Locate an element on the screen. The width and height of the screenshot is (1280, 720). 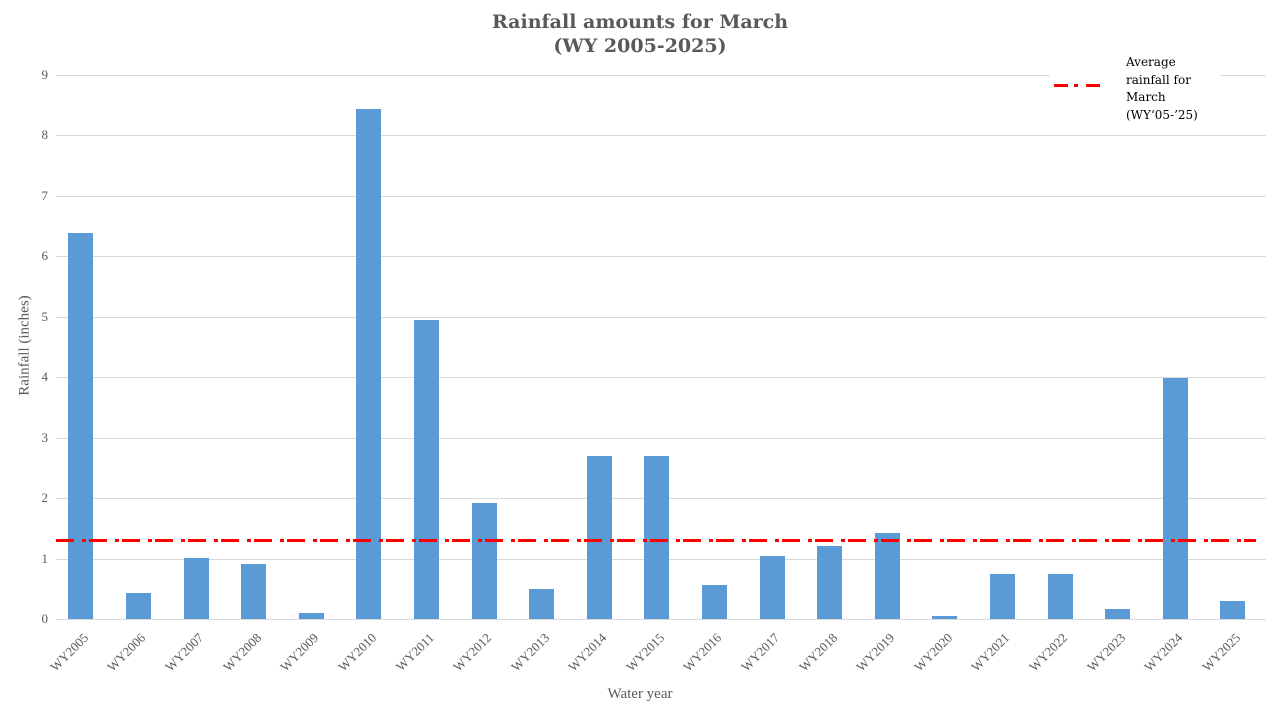
bar-wy2011 is located at coordinates (426, 469).